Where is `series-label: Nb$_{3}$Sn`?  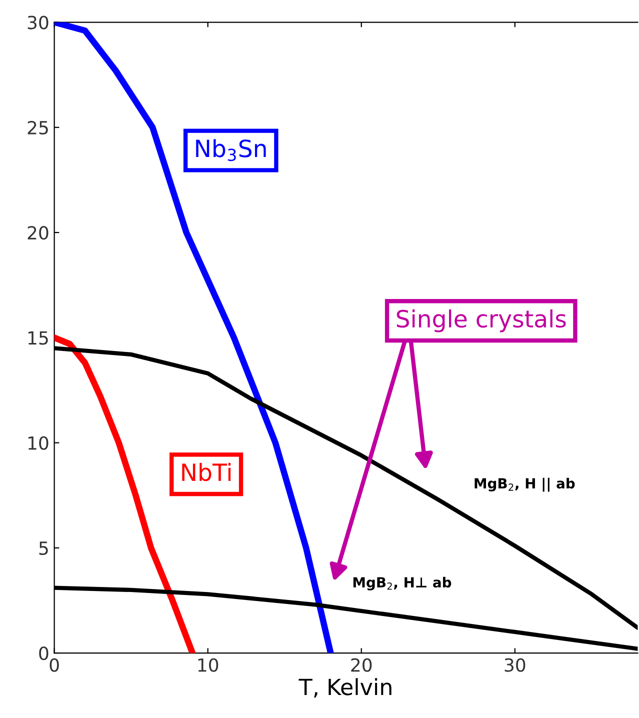
series-label: Nb$_{3}$Sn is located at coordinates (231, 150).